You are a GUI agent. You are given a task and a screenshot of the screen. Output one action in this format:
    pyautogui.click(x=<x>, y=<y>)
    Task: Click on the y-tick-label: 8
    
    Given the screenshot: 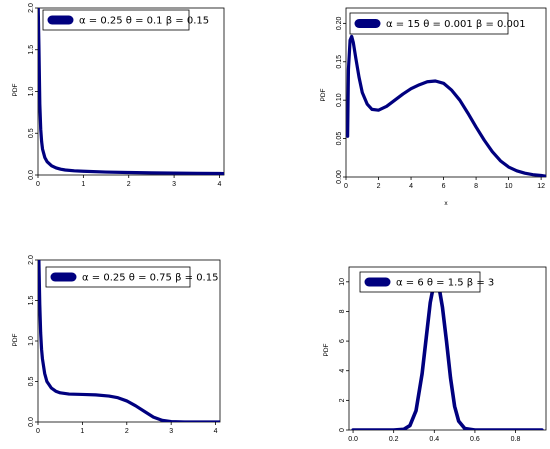 What is the action you would take?
    pyautogui.click(x=342, y=311)
    